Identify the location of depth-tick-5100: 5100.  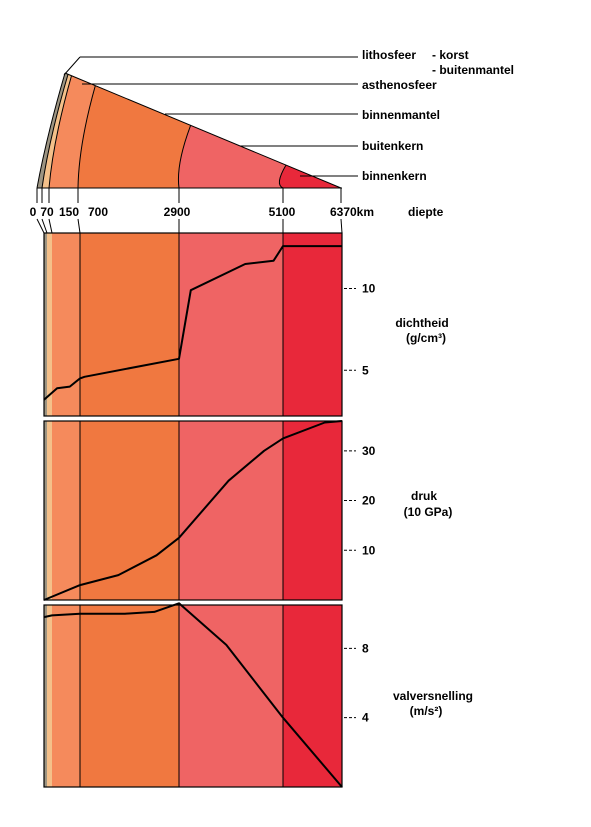
(282, 212).